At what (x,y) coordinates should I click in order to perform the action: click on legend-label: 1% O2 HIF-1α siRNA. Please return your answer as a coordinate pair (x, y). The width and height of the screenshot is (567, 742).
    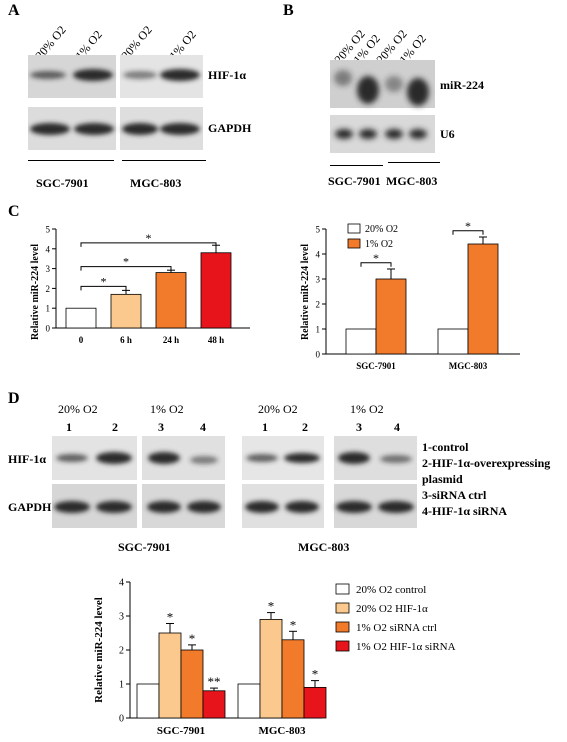
    Looking at the image, I should click on (406, 647).